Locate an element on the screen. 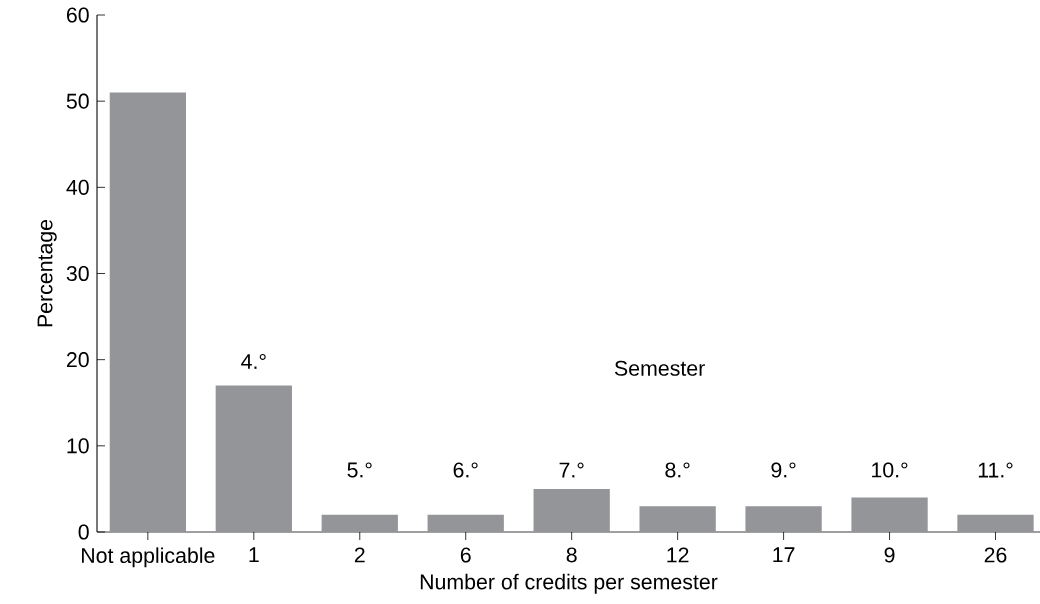 The height and width of the screenshot is (604, 1040). x-tick-label: 2 is located at coordinates (359, 555).